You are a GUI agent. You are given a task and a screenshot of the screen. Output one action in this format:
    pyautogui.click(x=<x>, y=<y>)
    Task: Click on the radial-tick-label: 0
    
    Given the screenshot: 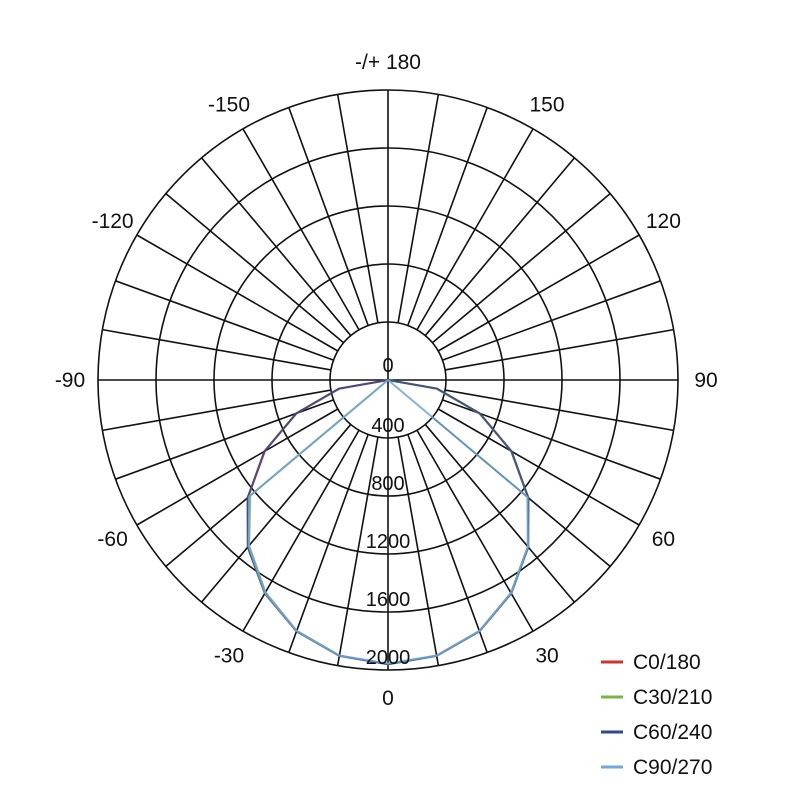 What is the action you would take?
    pyautogui.click(x=387, y=366)
    